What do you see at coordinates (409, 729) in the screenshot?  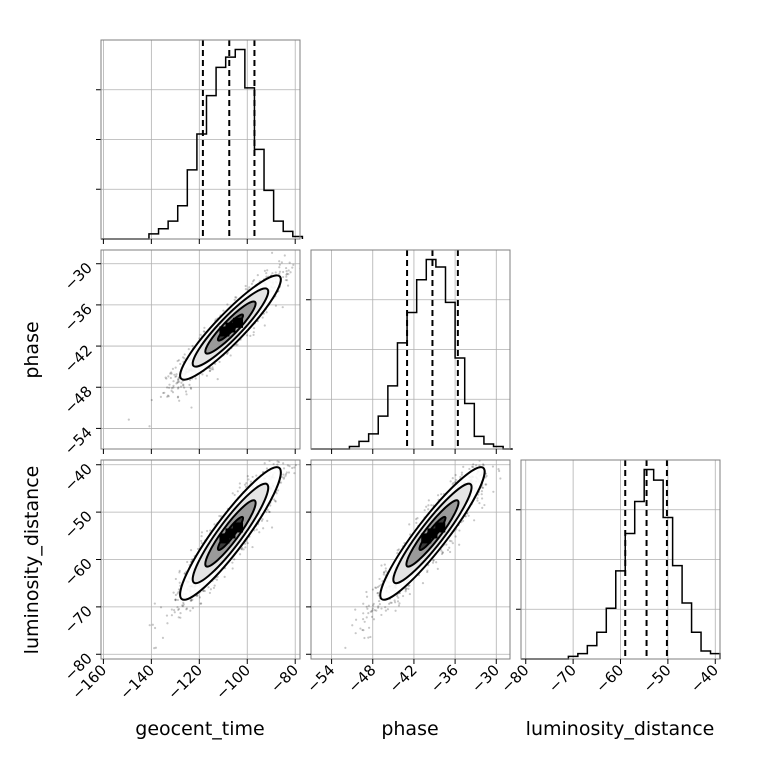 I see `xlabel-phase: phase` at bounding box center [409, 729].